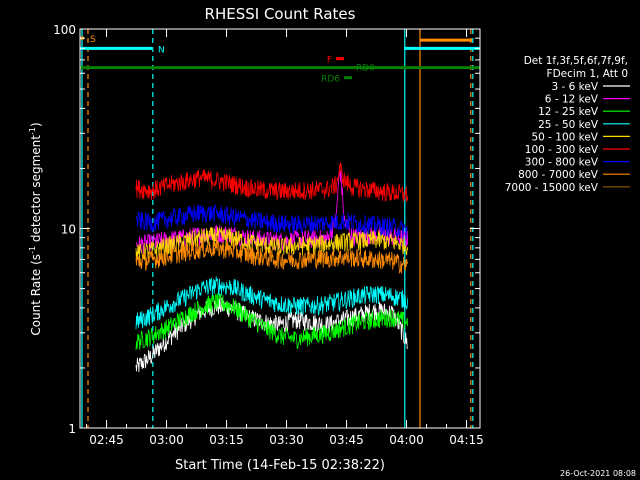 This screenshot has height=480, width=640. I want to click on legend-label: 25 - 50 keV, so click(568, 125).